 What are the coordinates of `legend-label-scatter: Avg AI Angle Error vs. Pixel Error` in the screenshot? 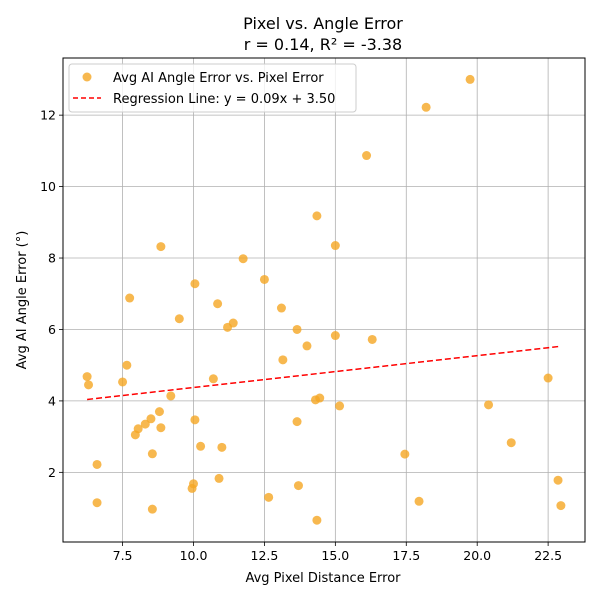 It's located at (218, 78).